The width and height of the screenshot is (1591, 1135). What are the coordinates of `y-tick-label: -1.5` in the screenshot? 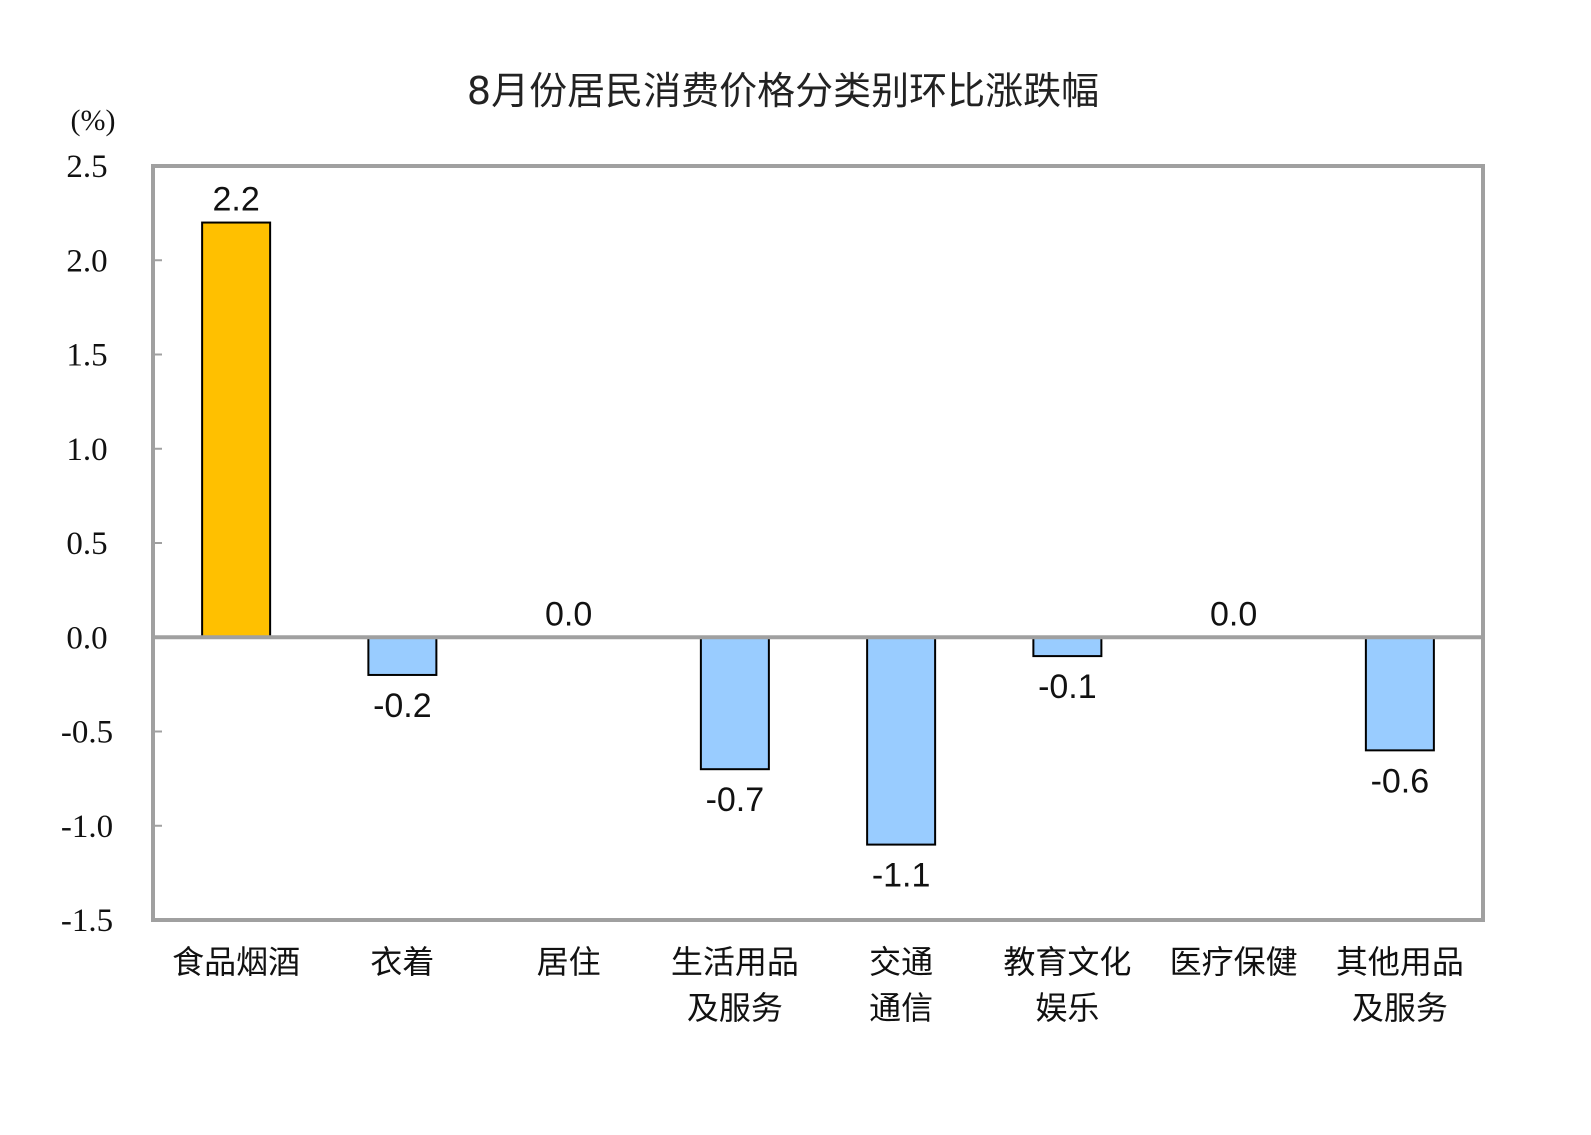 It's located at (87, 921).